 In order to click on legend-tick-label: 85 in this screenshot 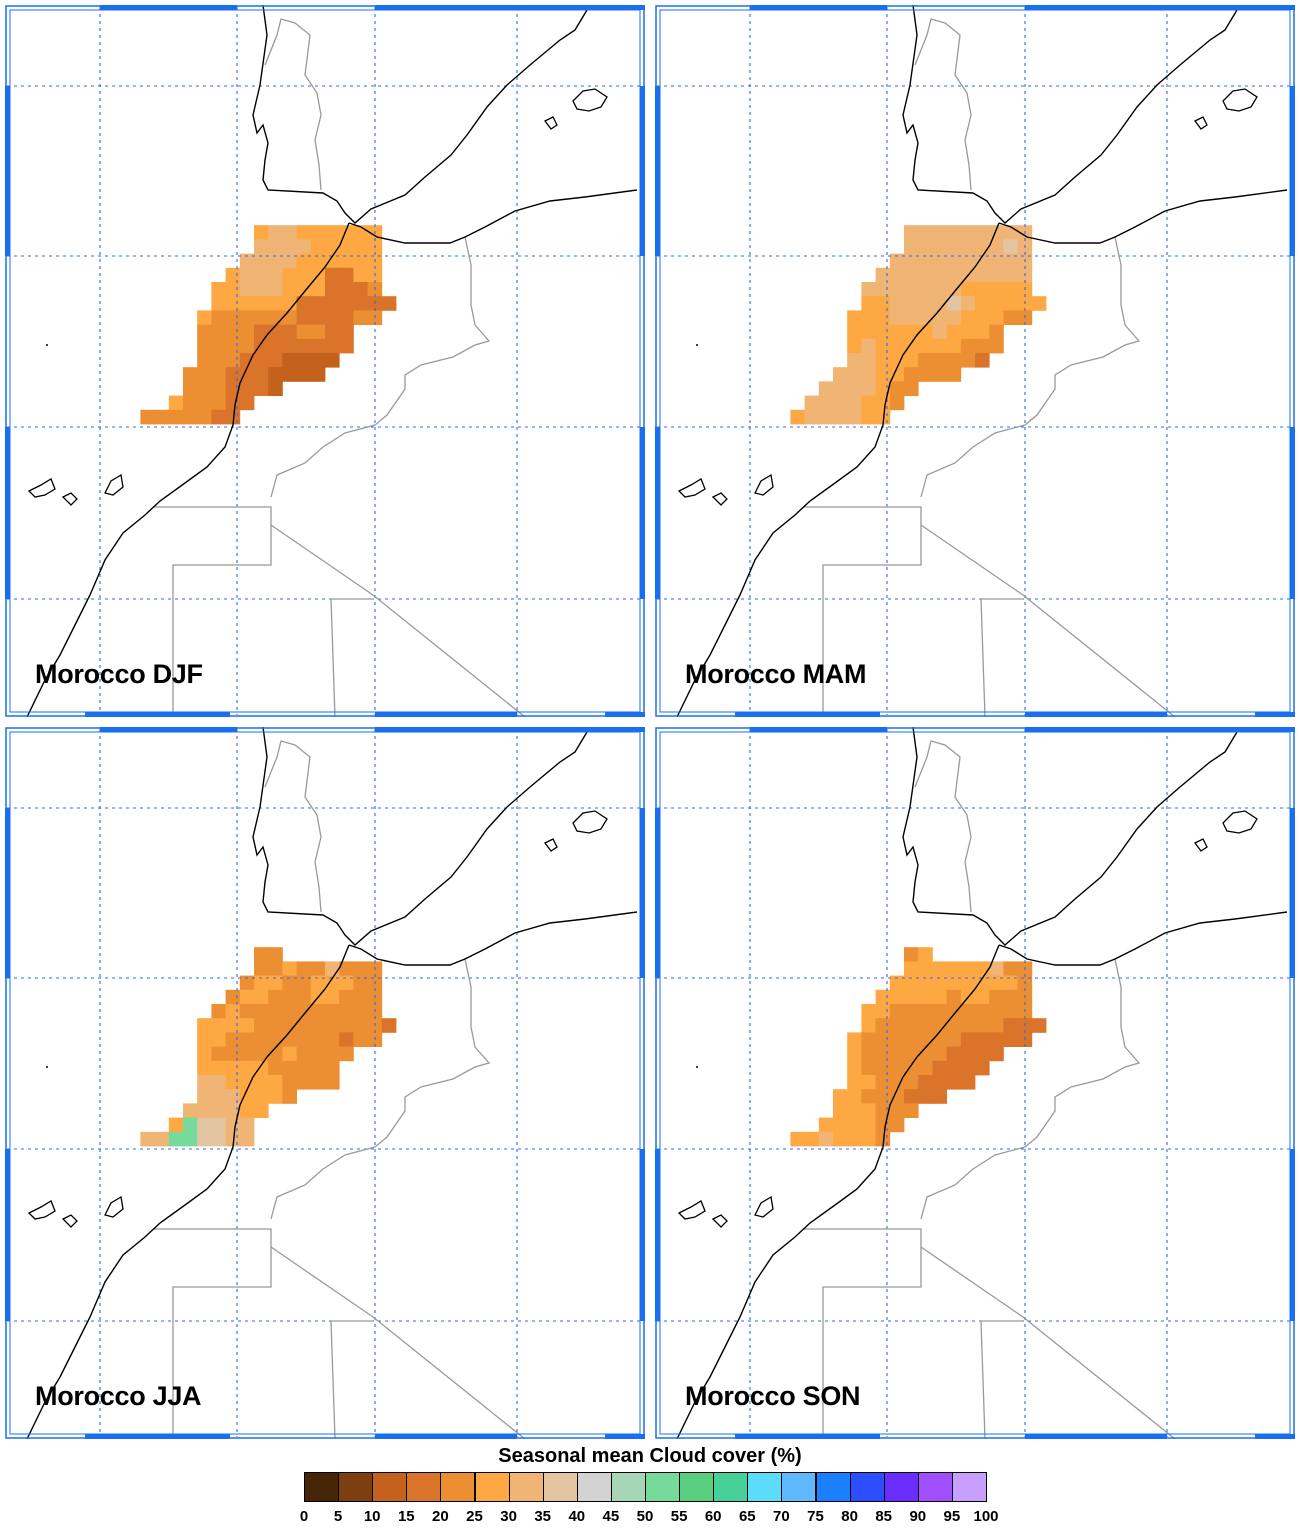, I will do `click(884, 1516)`.